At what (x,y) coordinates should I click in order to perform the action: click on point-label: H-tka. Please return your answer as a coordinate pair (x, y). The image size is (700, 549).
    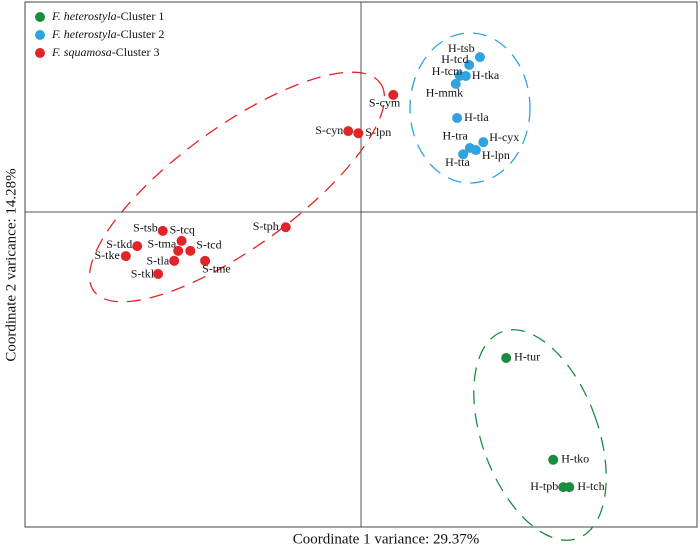
    Looking at the image, I should click on (486, 75).